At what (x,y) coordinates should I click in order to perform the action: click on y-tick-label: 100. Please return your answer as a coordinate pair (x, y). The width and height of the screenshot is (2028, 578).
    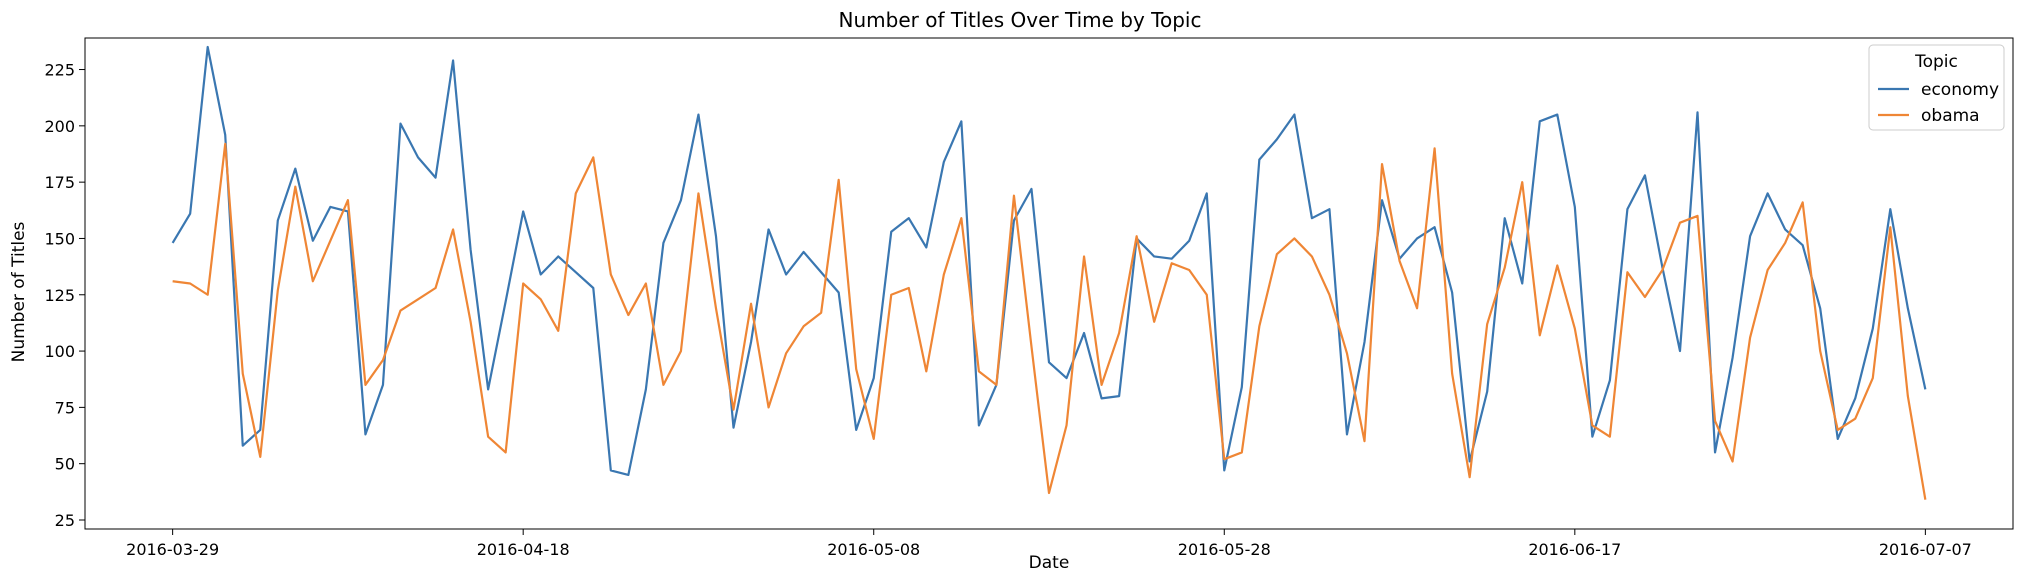
    Looking at the image, I should click on (59, 351).